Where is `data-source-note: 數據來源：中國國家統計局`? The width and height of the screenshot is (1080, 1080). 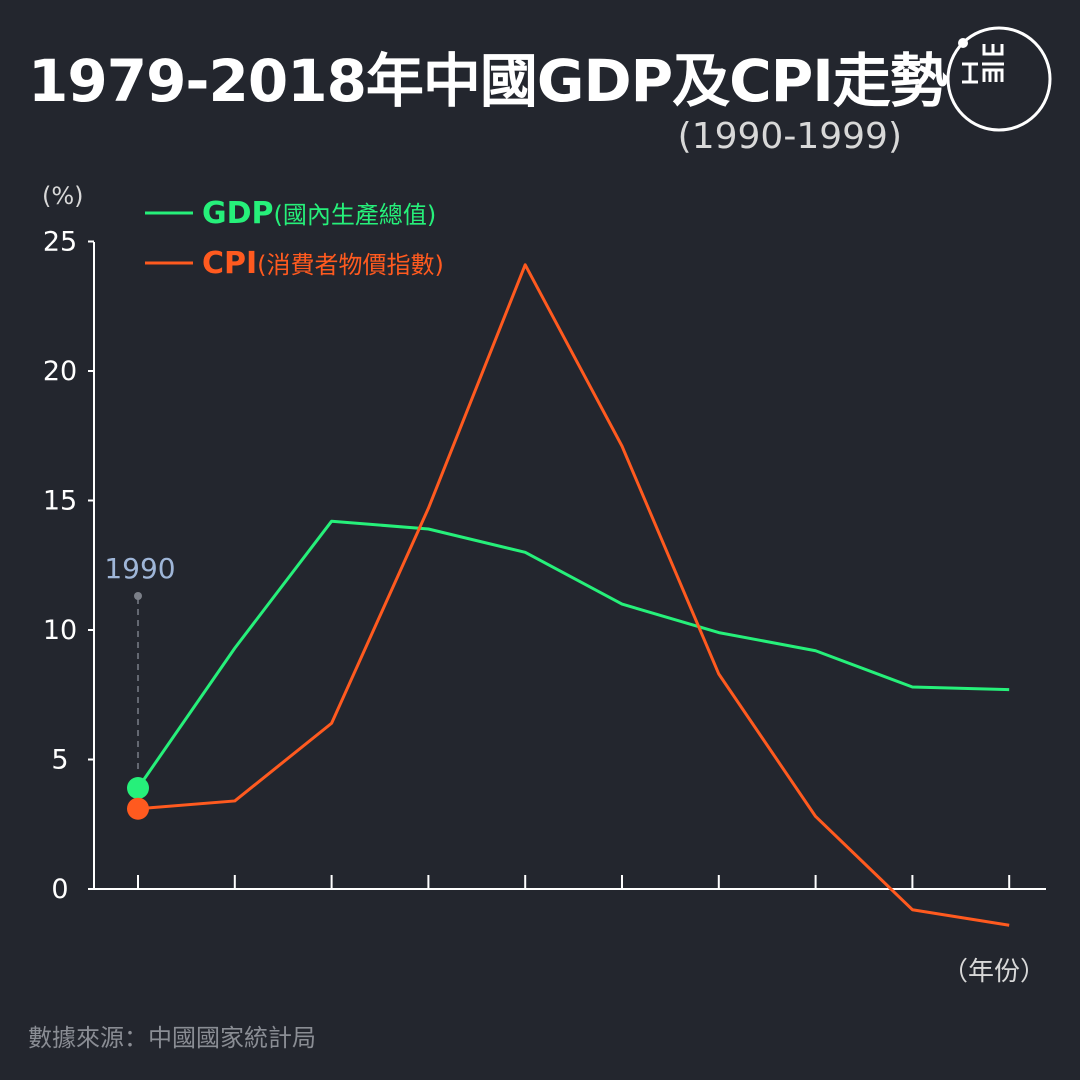 data-source-note: 數據來源：中國國家統計局 is located at coordinates (172, 1038).